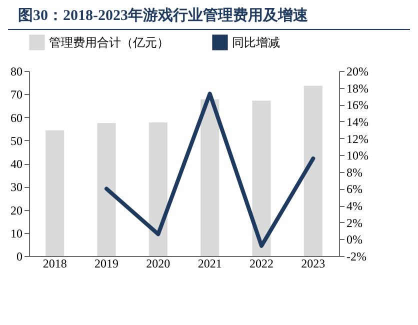  What do you see at coordinates (357, 139) in the screenshot?
I see `y2-tick-label: 12%` at bounding box center [357, 139].